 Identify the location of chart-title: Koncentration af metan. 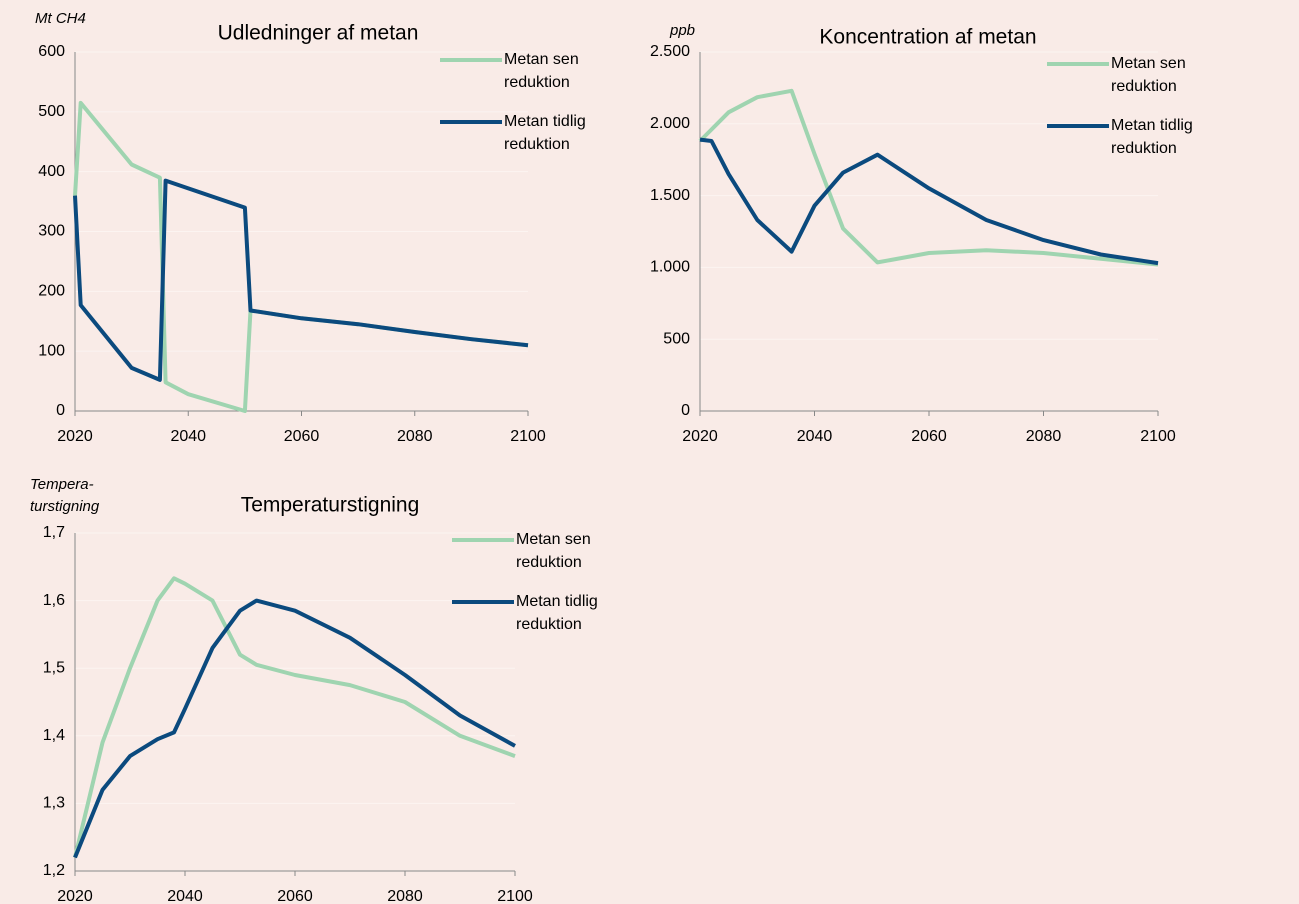
(927, 37).